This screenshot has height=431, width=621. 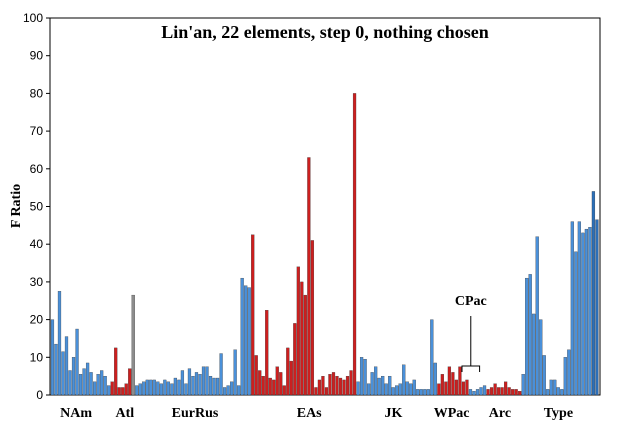 I want to click on group-labels: NAm Atl EurRus EAs JK WPac Arc Type, so click(x=316, y=413).